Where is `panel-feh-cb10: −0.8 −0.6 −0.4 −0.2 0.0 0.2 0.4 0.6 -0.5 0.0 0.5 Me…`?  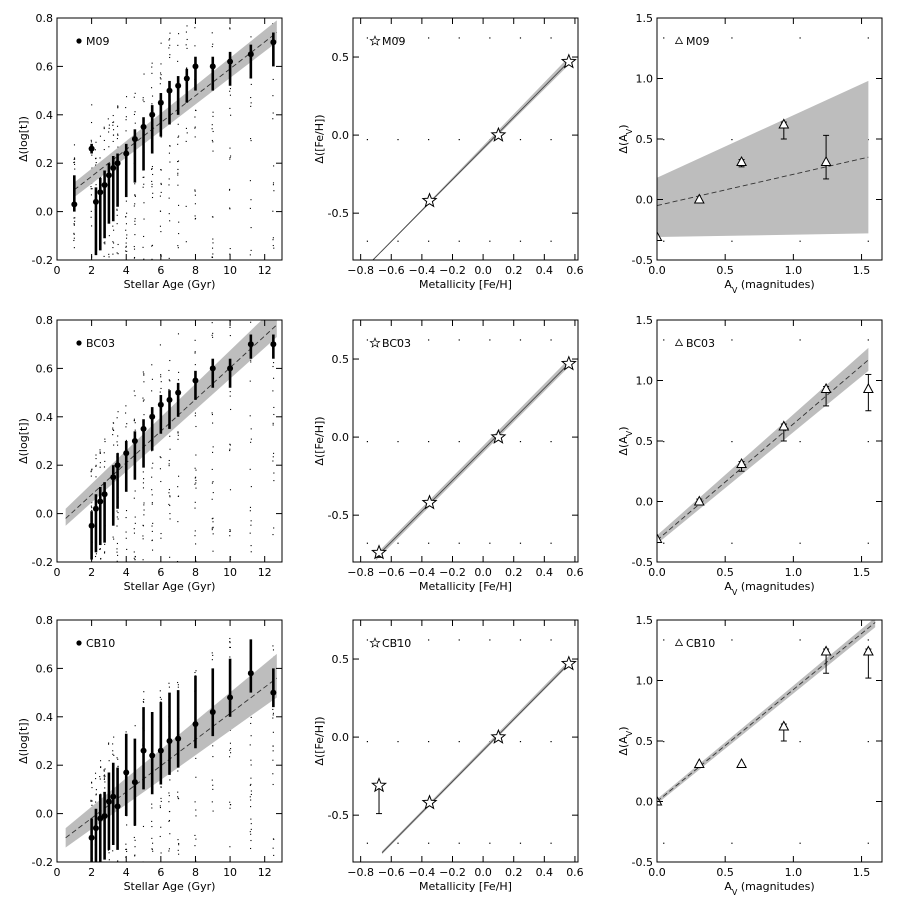
panel-feh-cb10: −0.8 −0.6 −0.4 −0.2 0.0 0.2 0.4 0.6 -0.5 0.0 0.5 Me… is located at coordinates (448, 756).